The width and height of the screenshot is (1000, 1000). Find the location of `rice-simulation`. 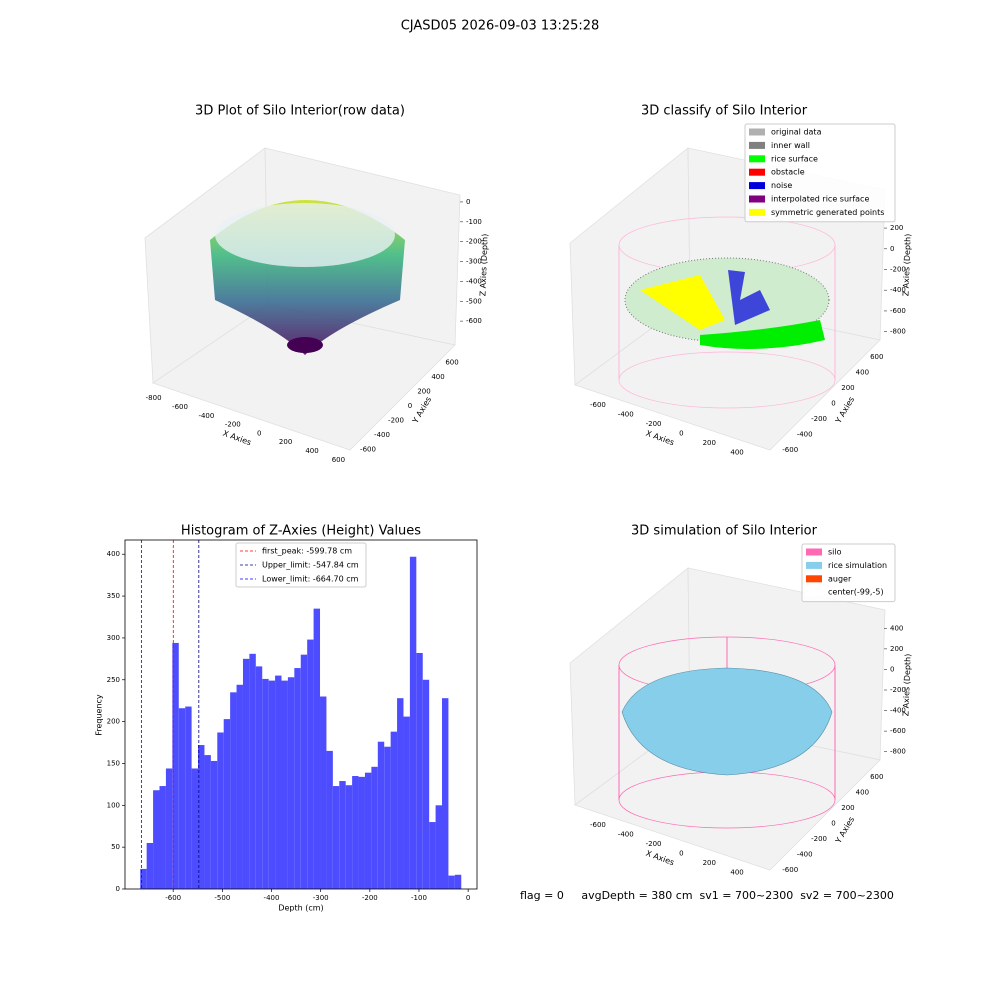

rice-simulation is located at coordinates (727, 721).